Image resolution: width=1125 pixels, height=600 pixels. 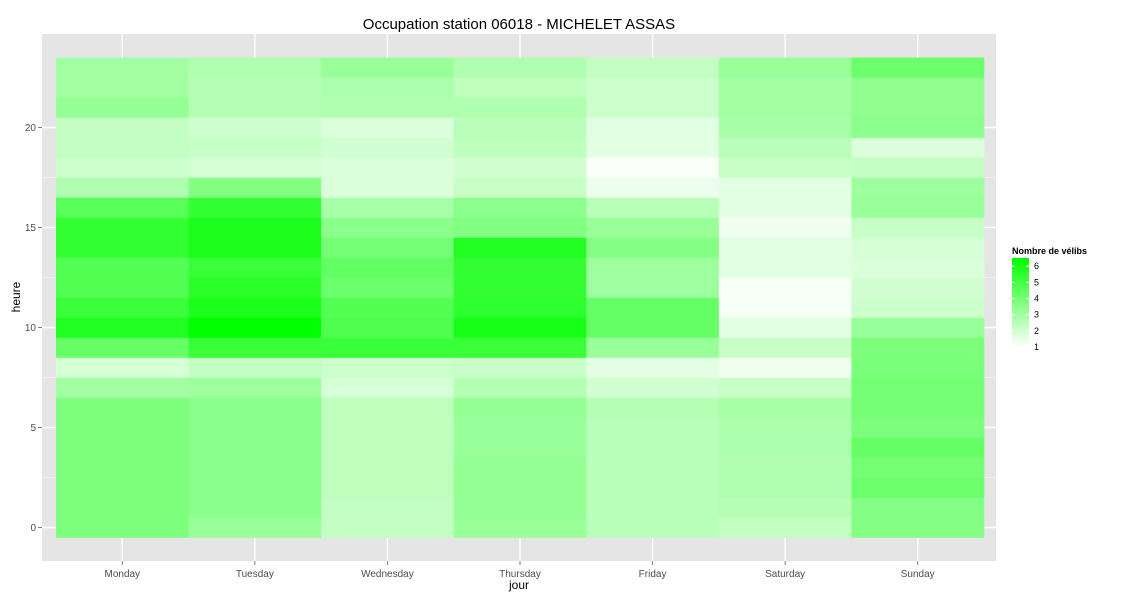 What do you see at coordinates (387, 574) in the screenshot?
I see `x-tick-label: Wednesday` at bounding box center [387, 574].